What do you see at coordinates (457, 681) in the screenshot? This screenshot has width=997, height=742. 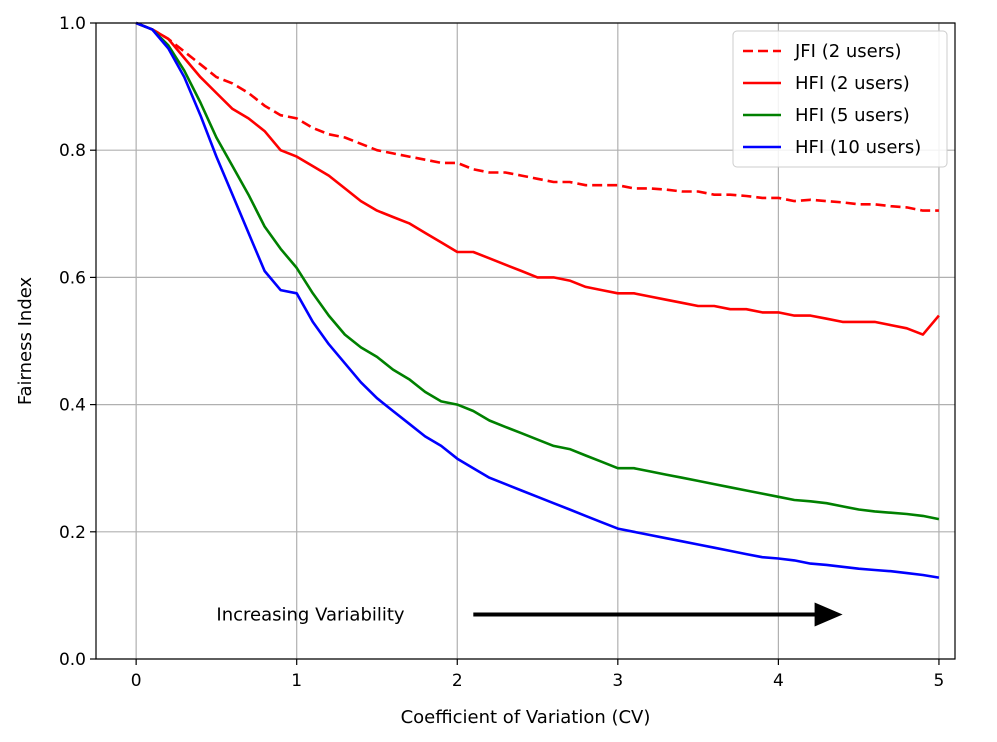 I see `x-tick-label: 2` at bounding box center [457, 681].